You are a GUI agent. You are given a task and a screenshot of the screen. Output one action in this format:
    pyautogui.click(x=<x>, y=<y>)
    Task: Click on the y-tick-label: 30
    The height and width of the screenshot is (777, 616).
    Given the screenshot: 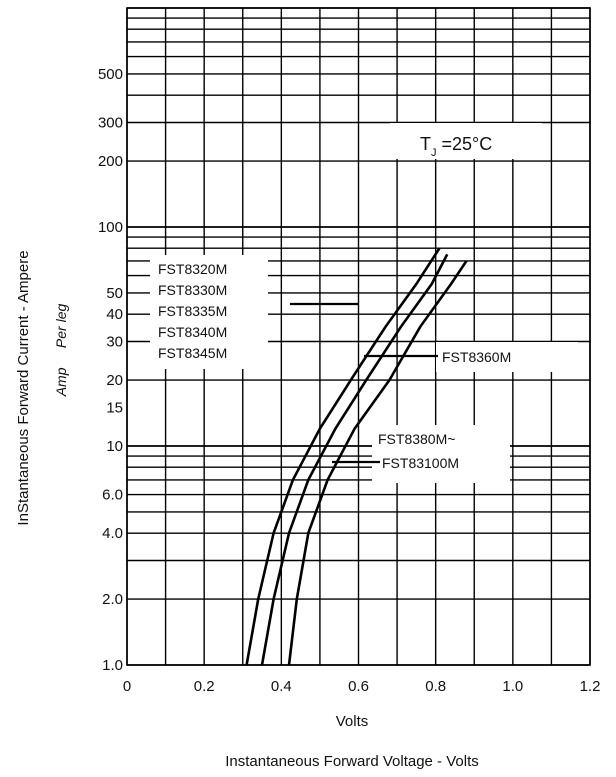 What is the action you would take?
    pyautogui.click(x=114, y=342)
    